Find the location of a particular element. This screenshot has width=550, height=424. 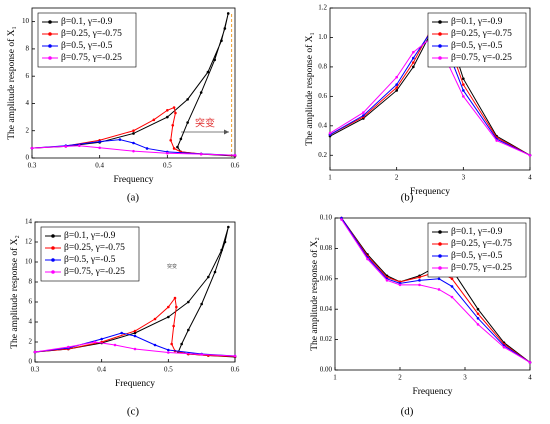

y-tick-label: 0.10 is located at coordinates (326, 218).